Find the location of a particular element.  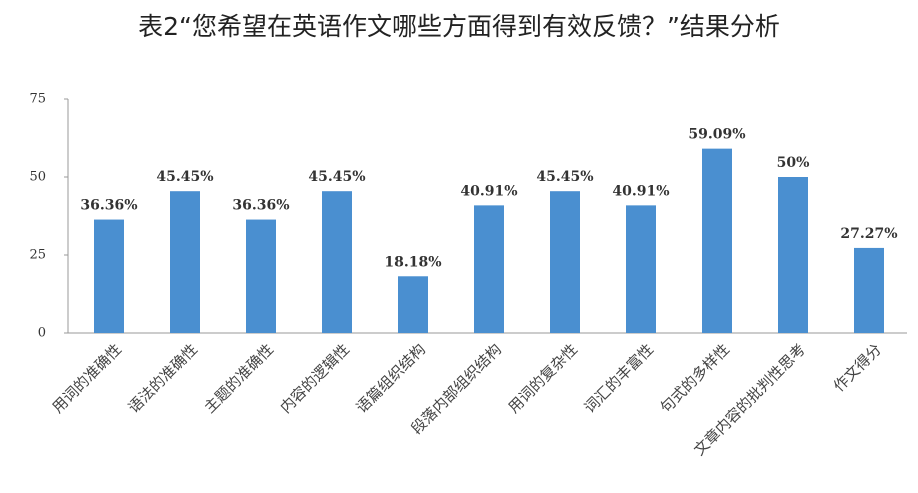

y-tick-label: 0 is located at coordinates (42, 333).